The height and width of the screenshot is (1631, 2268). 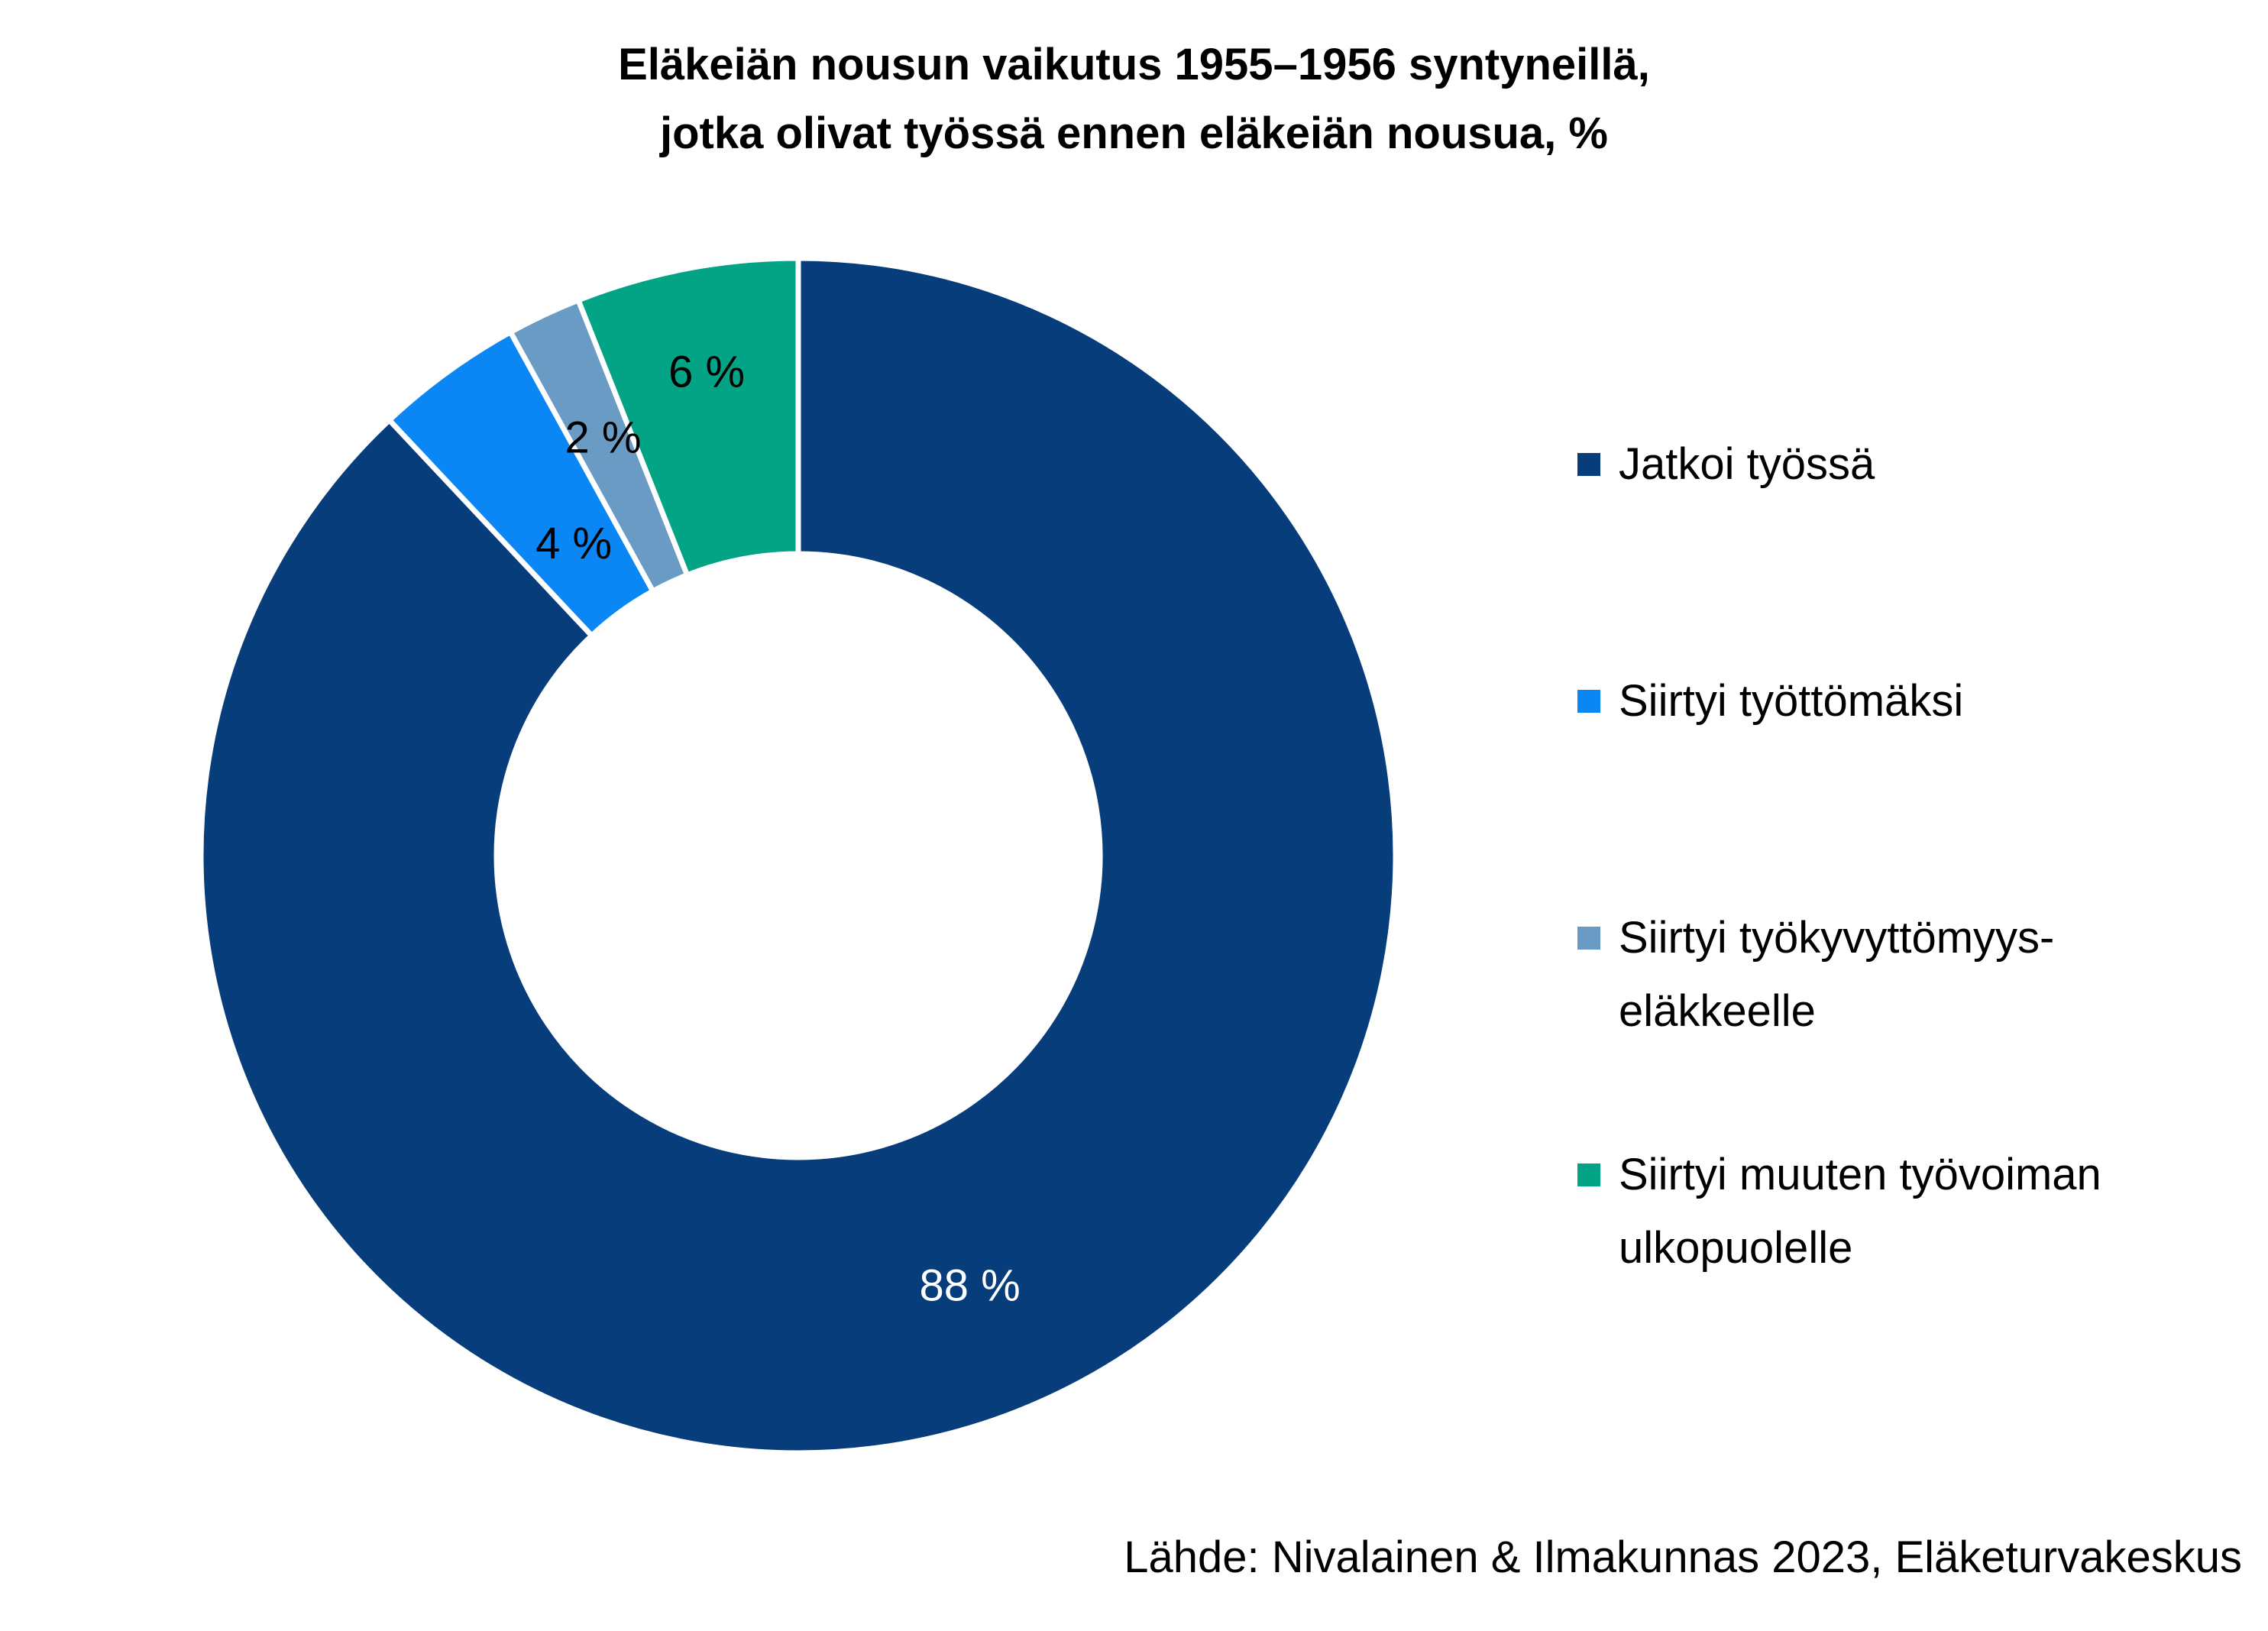 I want to click on data-label-siirtyi-tyottomaksi: 4 %, so click(x=573, y=543).